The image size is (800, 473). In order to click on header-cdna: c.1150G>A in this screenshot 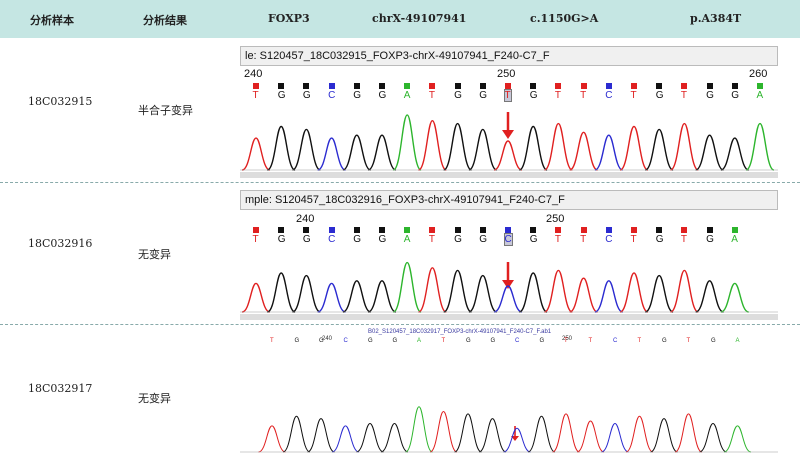, I will do `click(564, 18)`.